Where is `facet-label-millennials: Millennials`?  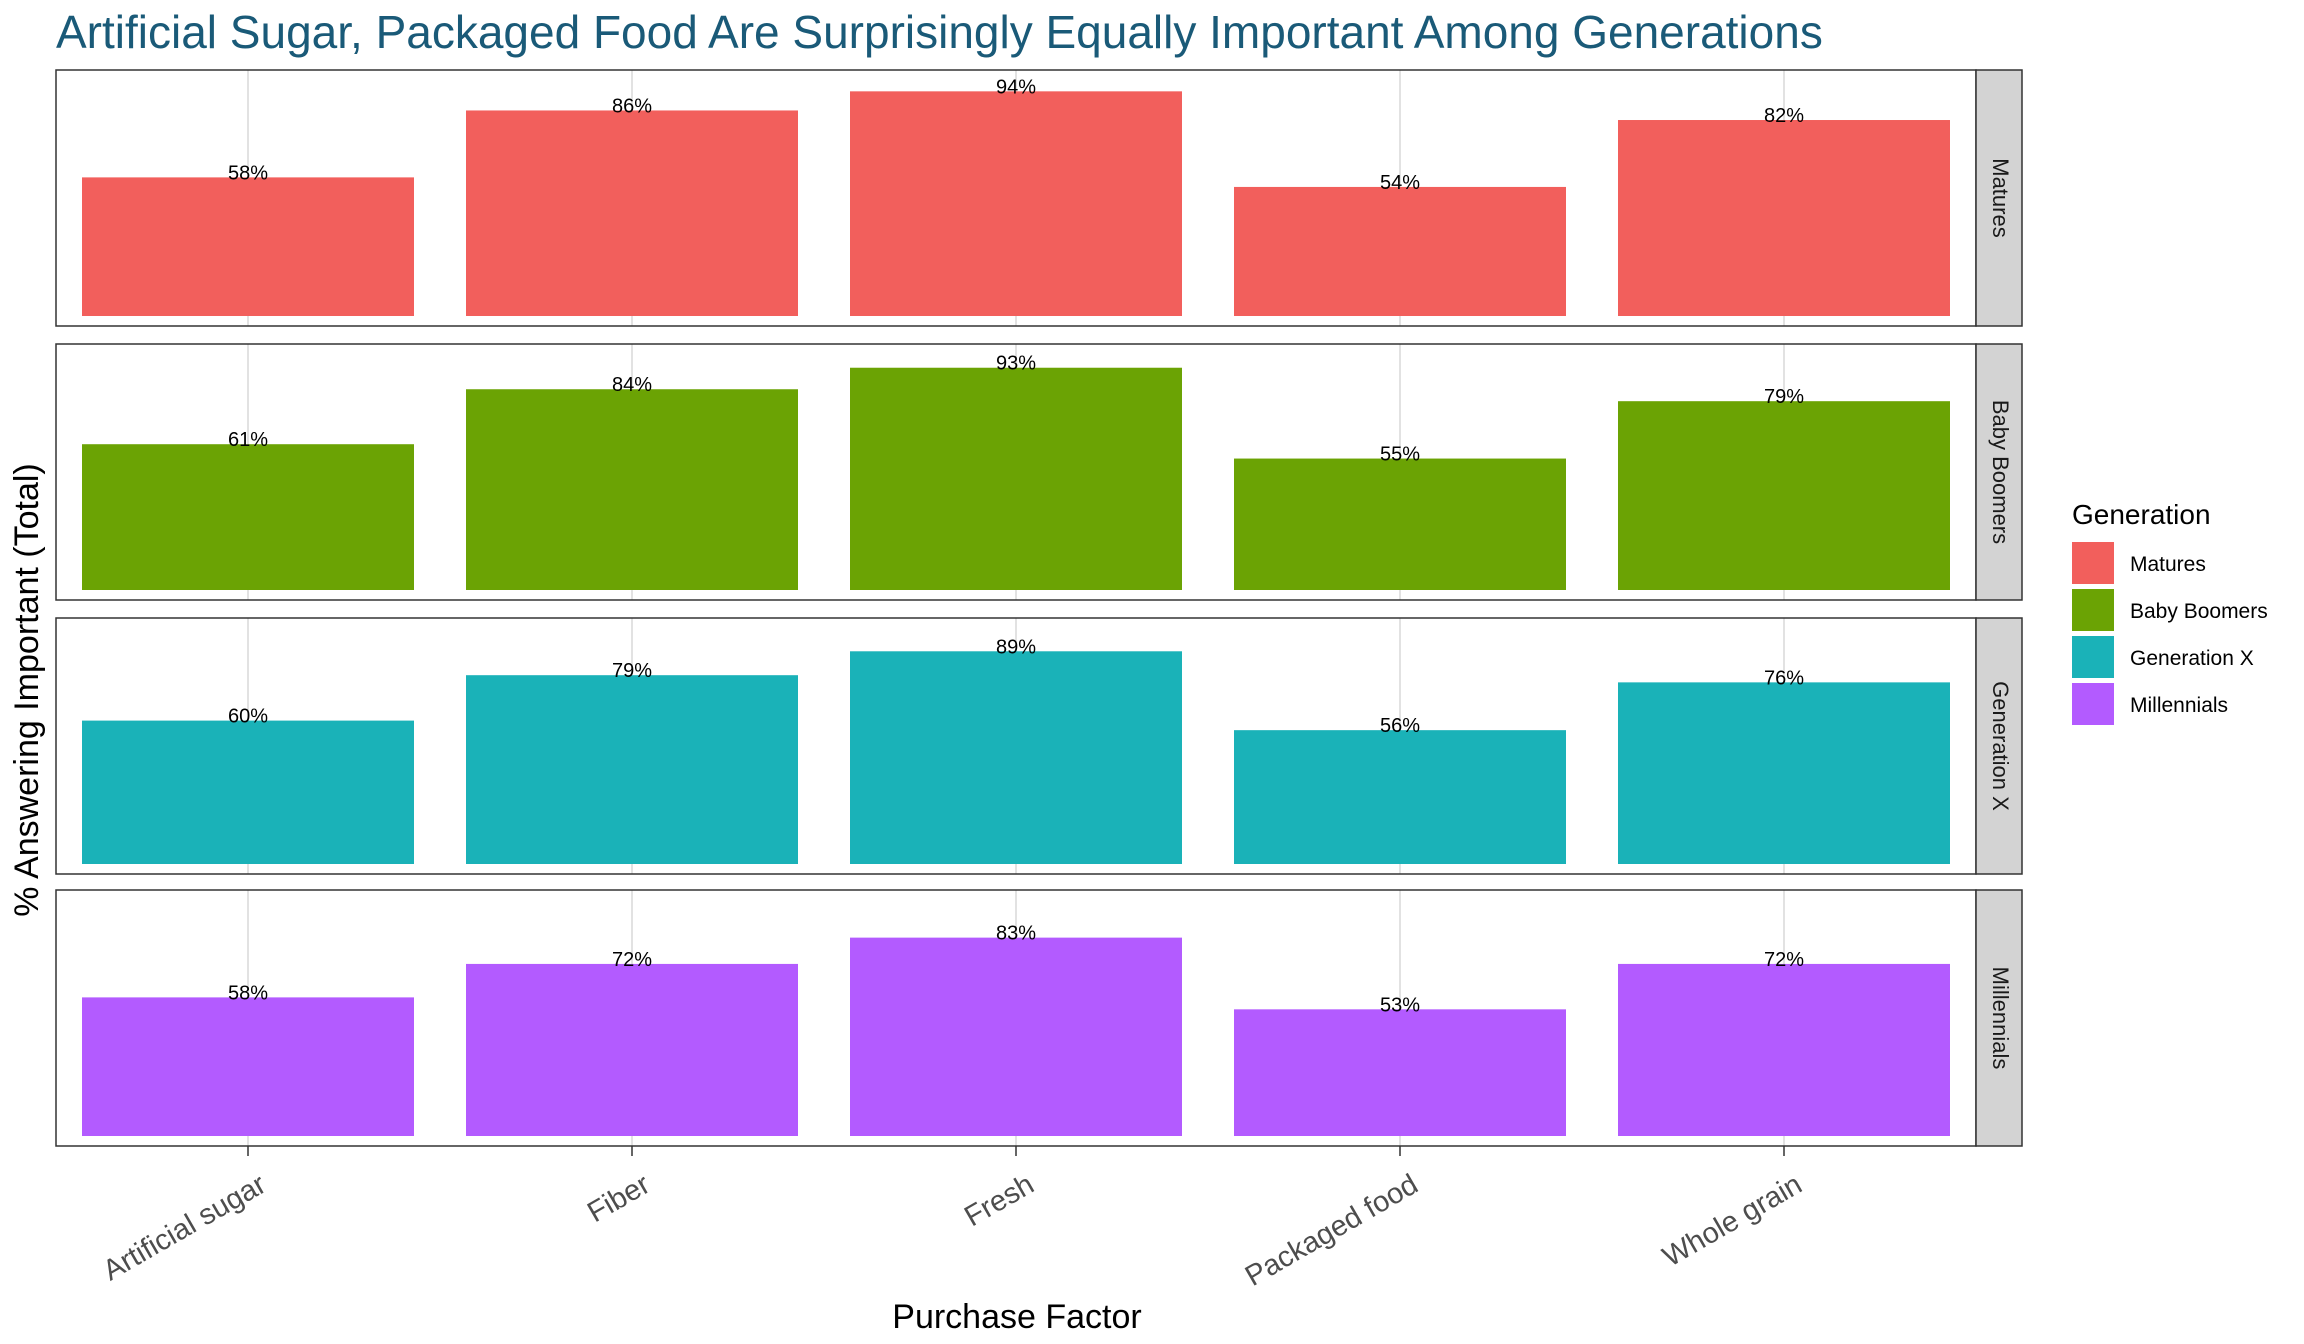 facet-label-millennials: Millennials is located at coordinates (2000, 1018).